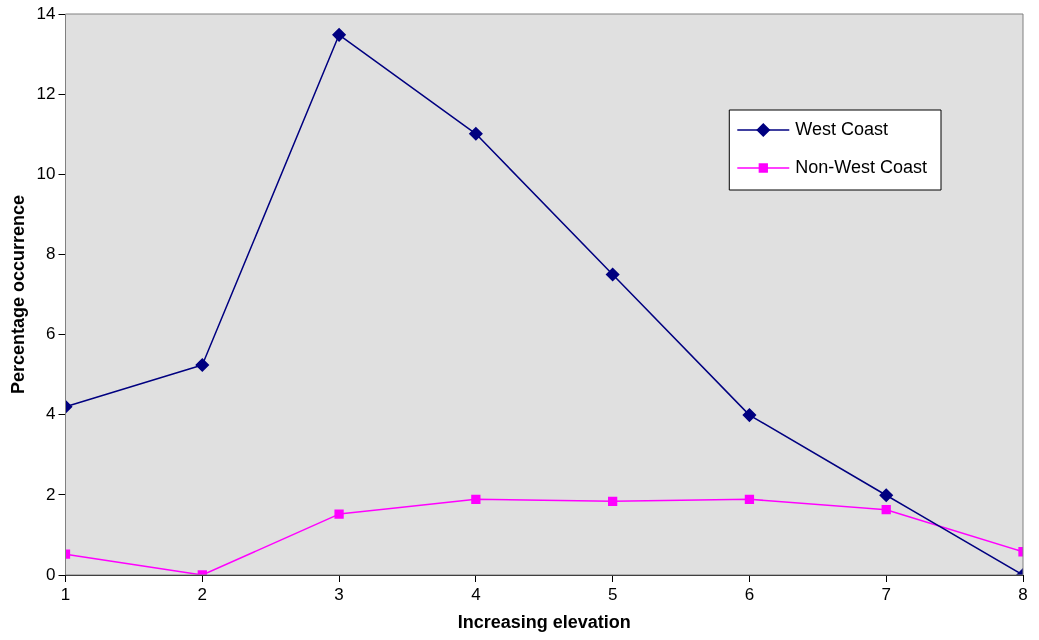  What do you see at coordinates (51, 574) in the screenshot?
I see `y-tick-label: 0` at bounding box center [51, 574].